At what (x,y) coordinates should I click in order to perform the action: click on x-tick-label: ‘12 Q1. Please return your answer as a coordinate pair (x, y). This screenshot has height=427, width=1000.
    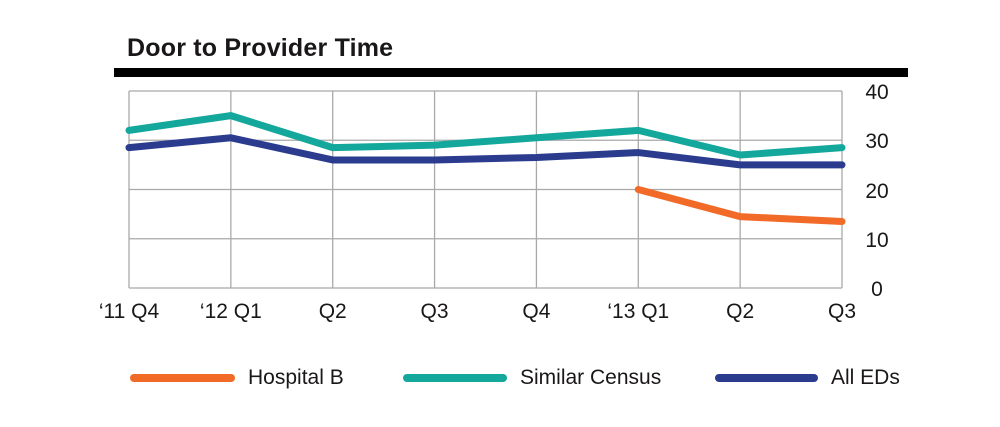
    Looking at the image, I should click on (230, 311).